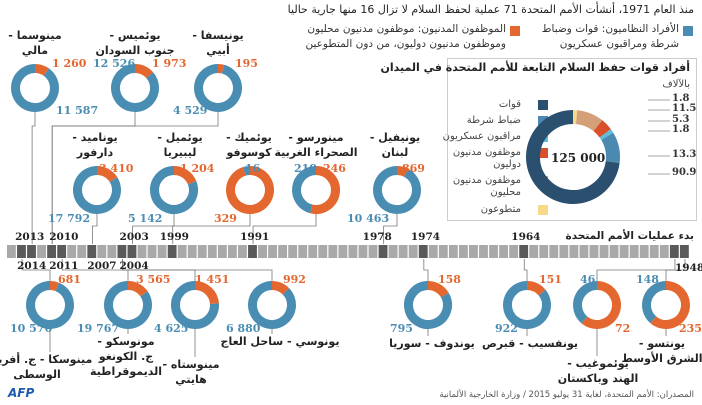 This screenshot has height=405, width=702. What do you see at coordinates (463, 251) in the screenshot?
I see `timeline-year-1970` at bounding box center [463, 251].